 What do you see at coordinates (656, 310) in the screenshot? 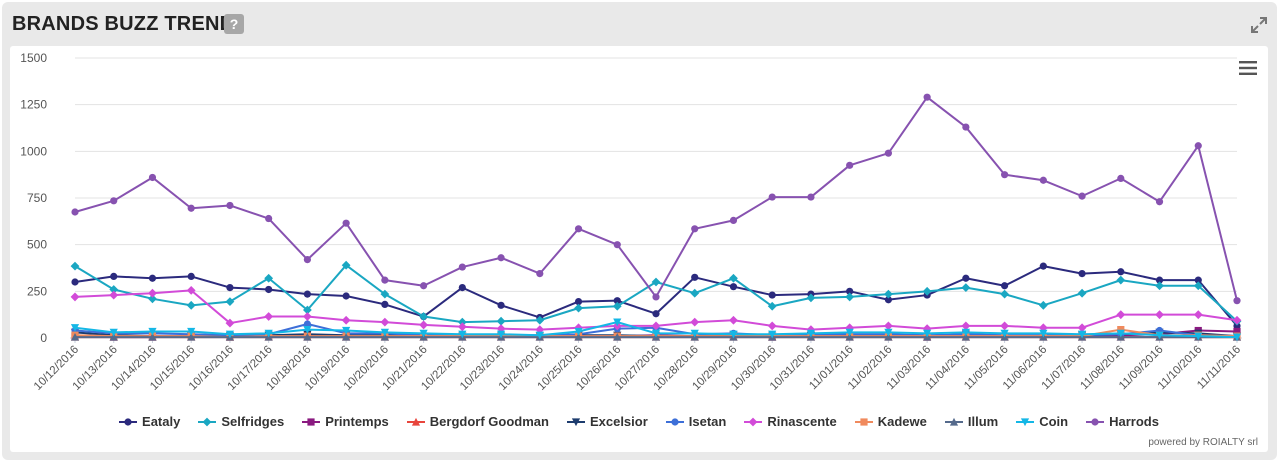
I see `series-rinascente` at bounding box center [656, 310].